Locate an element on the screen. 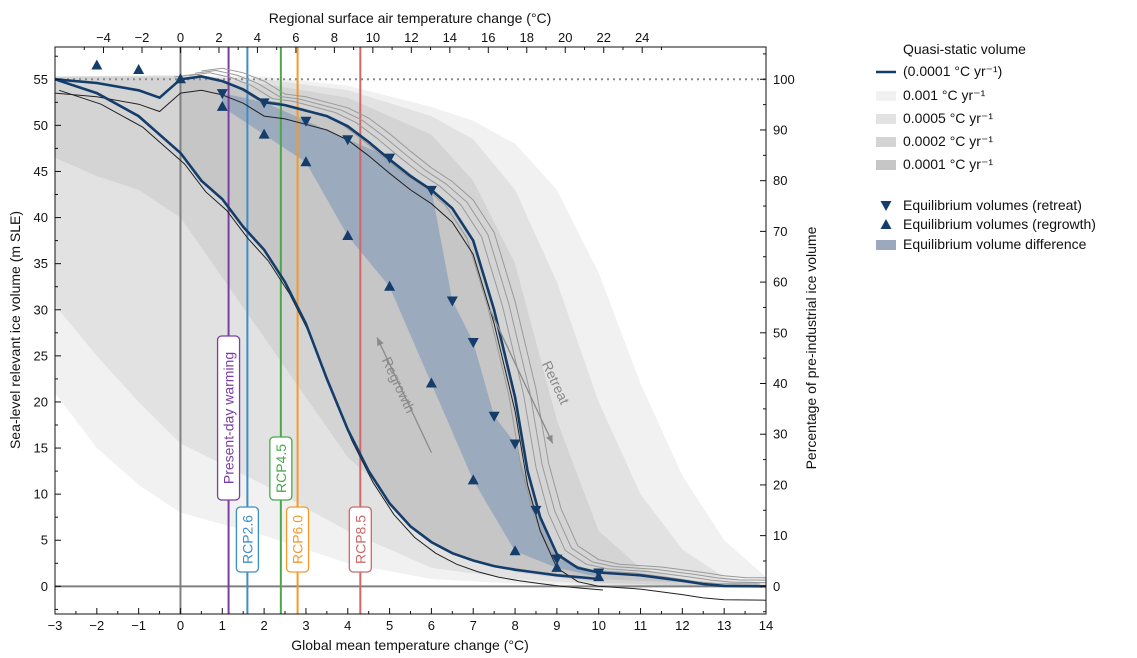 The width and height of the screenshot is (1137, 658). legend-label: Equilibrium volumes (regrowth) is located at coordinates (999, 224).